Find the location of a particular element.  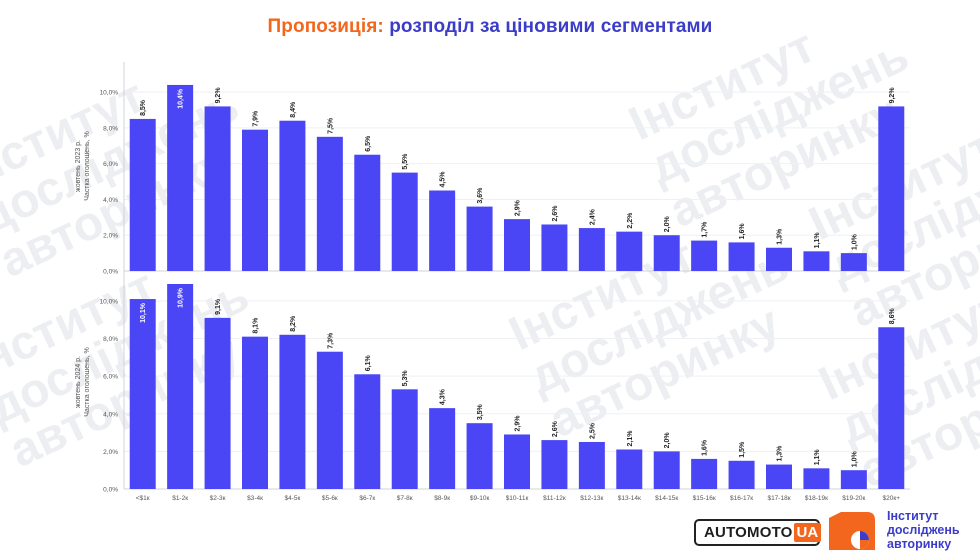

data-label: 7,5% is located at coordinates (330, 125).